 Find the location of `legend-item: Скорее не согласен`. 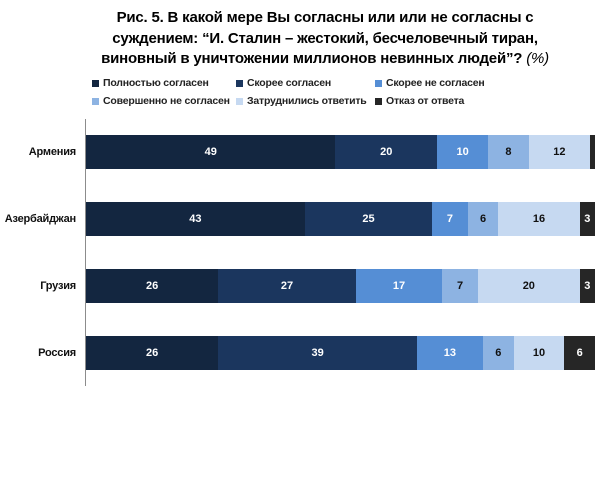

legend-item: Скорее не согласен is located at coordinates (430, 83).